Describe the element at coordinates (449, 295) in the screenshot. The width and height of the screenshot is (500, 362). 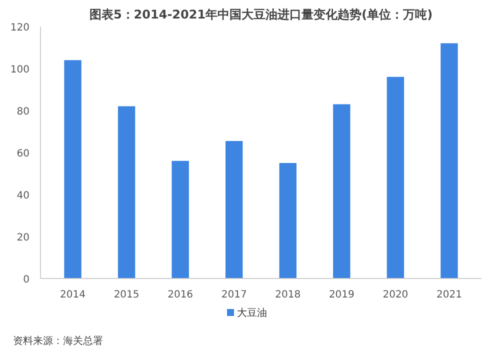
I see `x-tick-label: 2021` at that location.